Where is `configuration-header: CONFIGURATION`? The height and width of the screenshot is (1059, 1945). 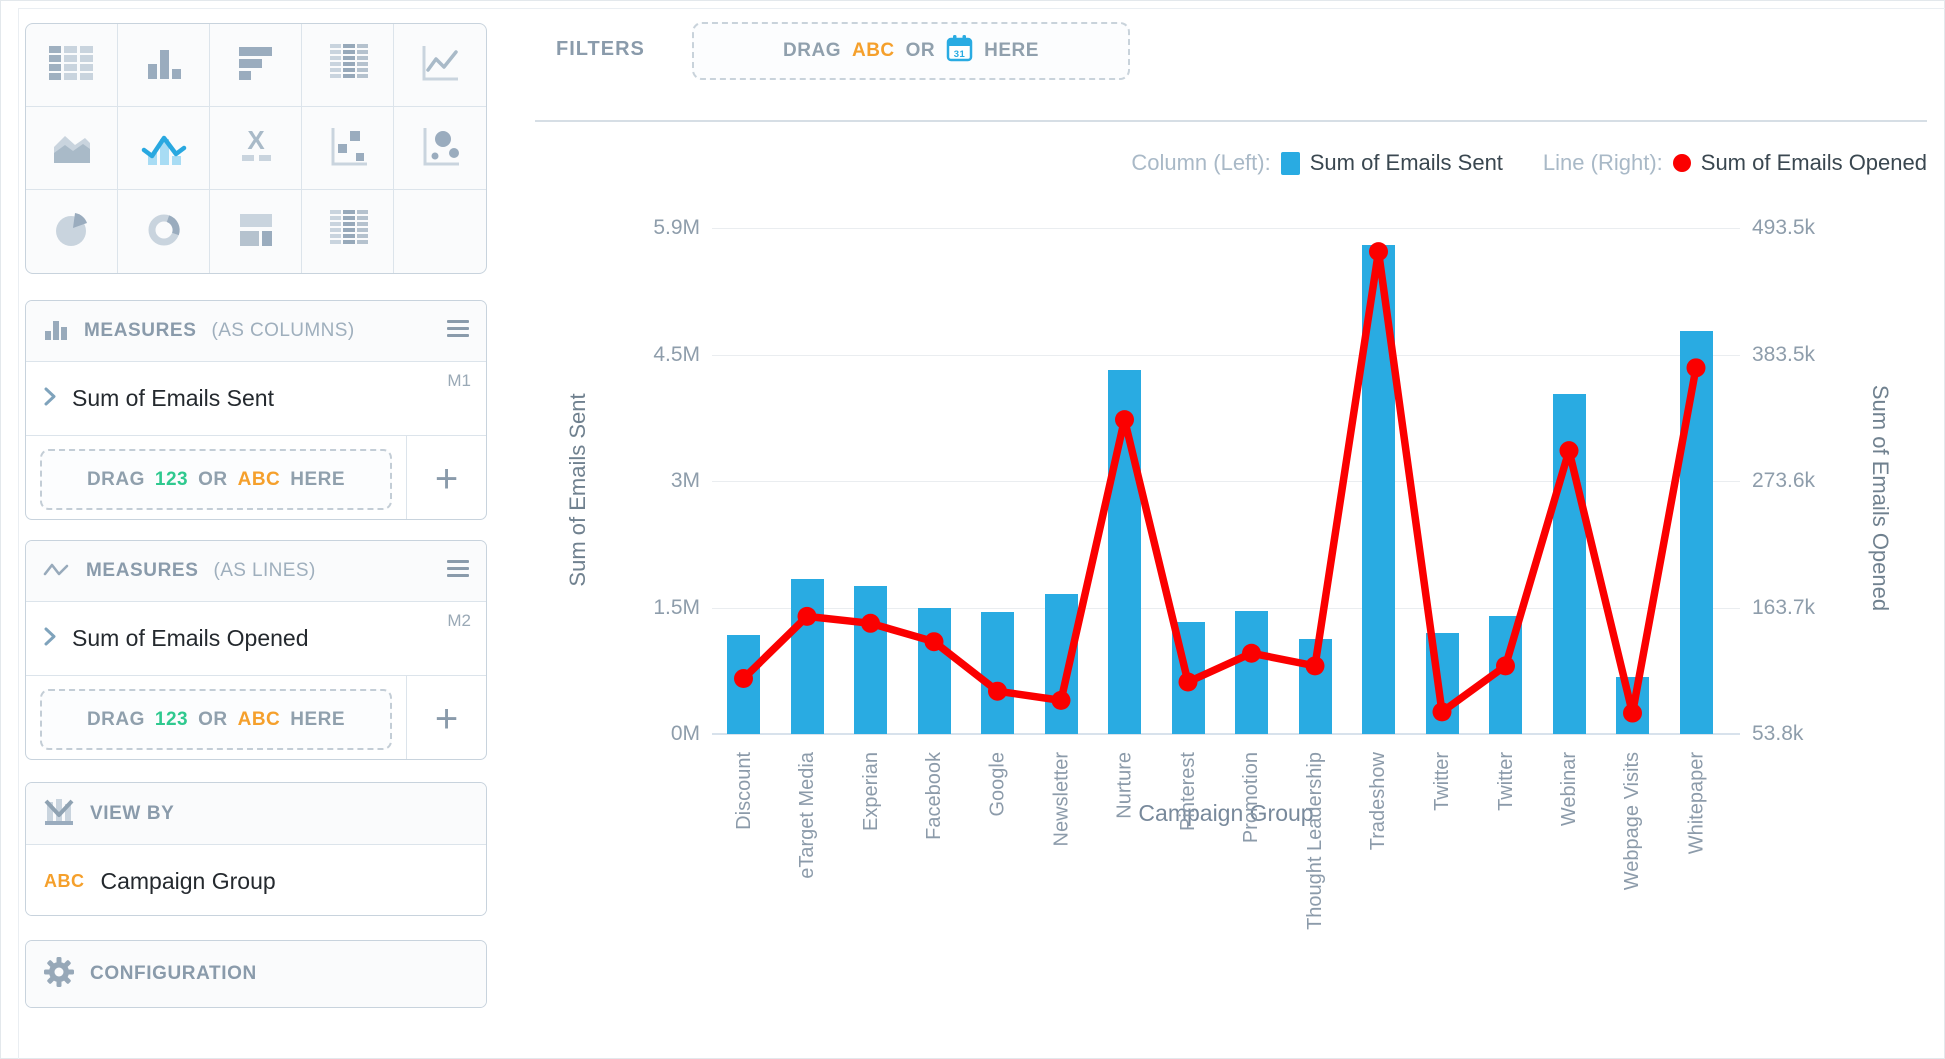
configuration-header: CONFIGURATION is located at coordinates (256, 974).